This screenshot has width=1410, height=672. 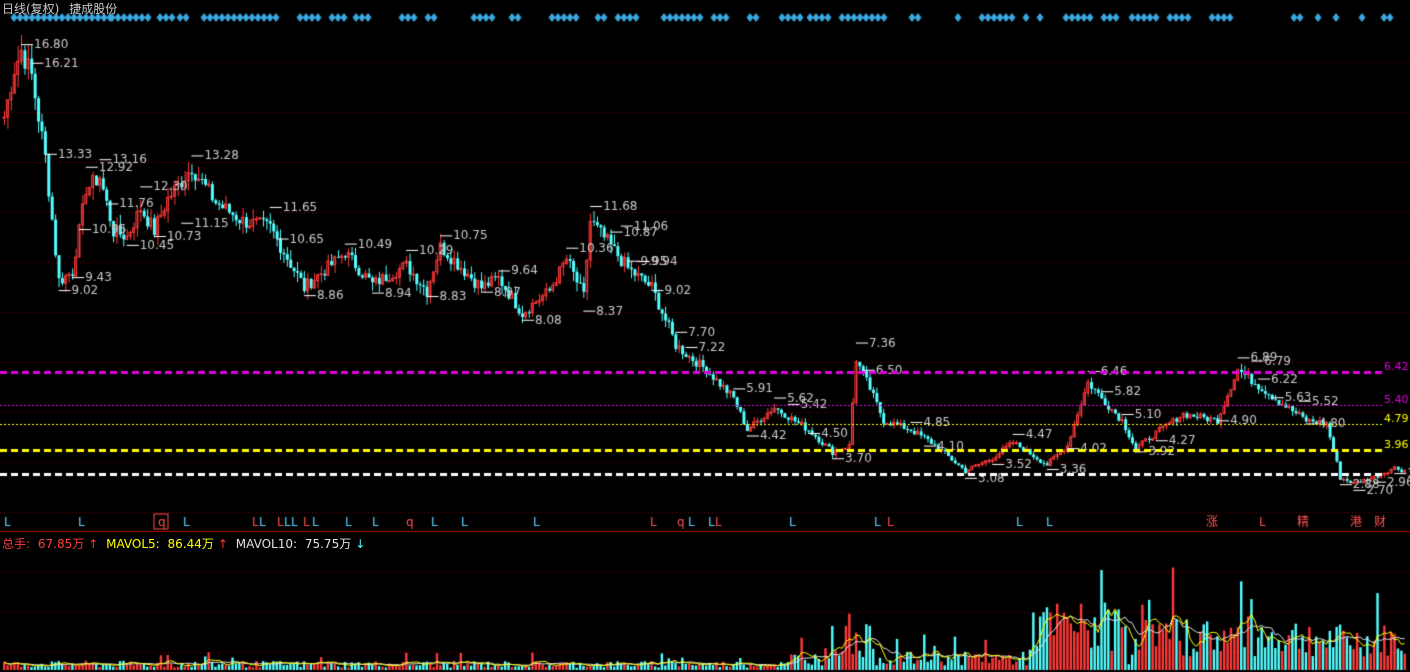 What do you see at coordinates (18, 544) in the screenshot?
I see `total-volume-label: 总手:` at bounding box center [18, 544].